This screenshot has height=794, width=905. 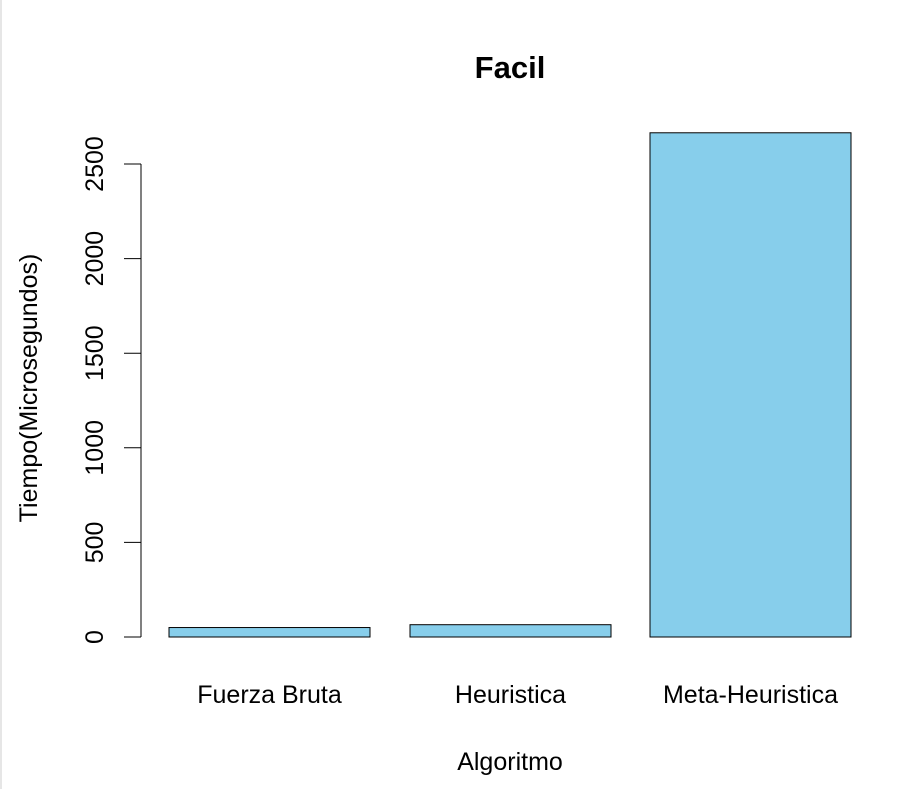 I want to click on y-tick-label: 2500, so click(x=95, y=164).